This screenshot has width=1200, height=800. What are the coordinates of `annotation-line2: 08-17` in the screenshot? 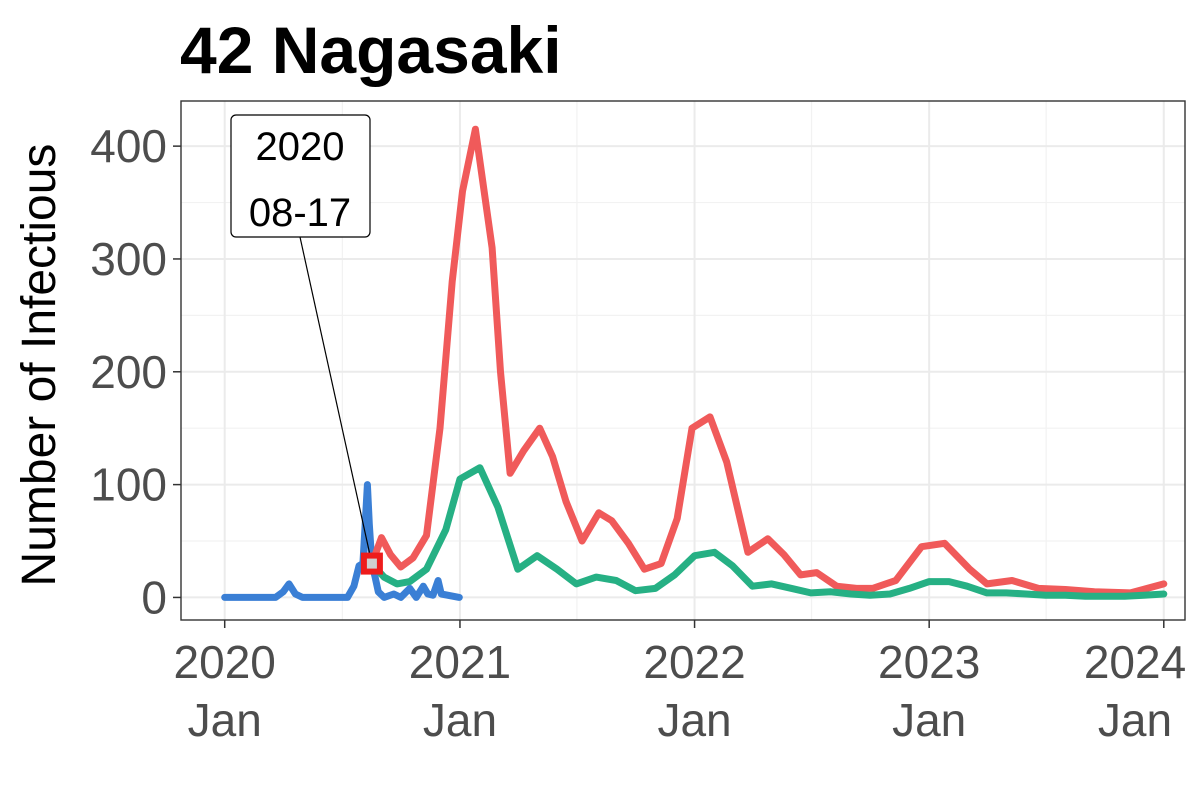 It's located at (300, 213).